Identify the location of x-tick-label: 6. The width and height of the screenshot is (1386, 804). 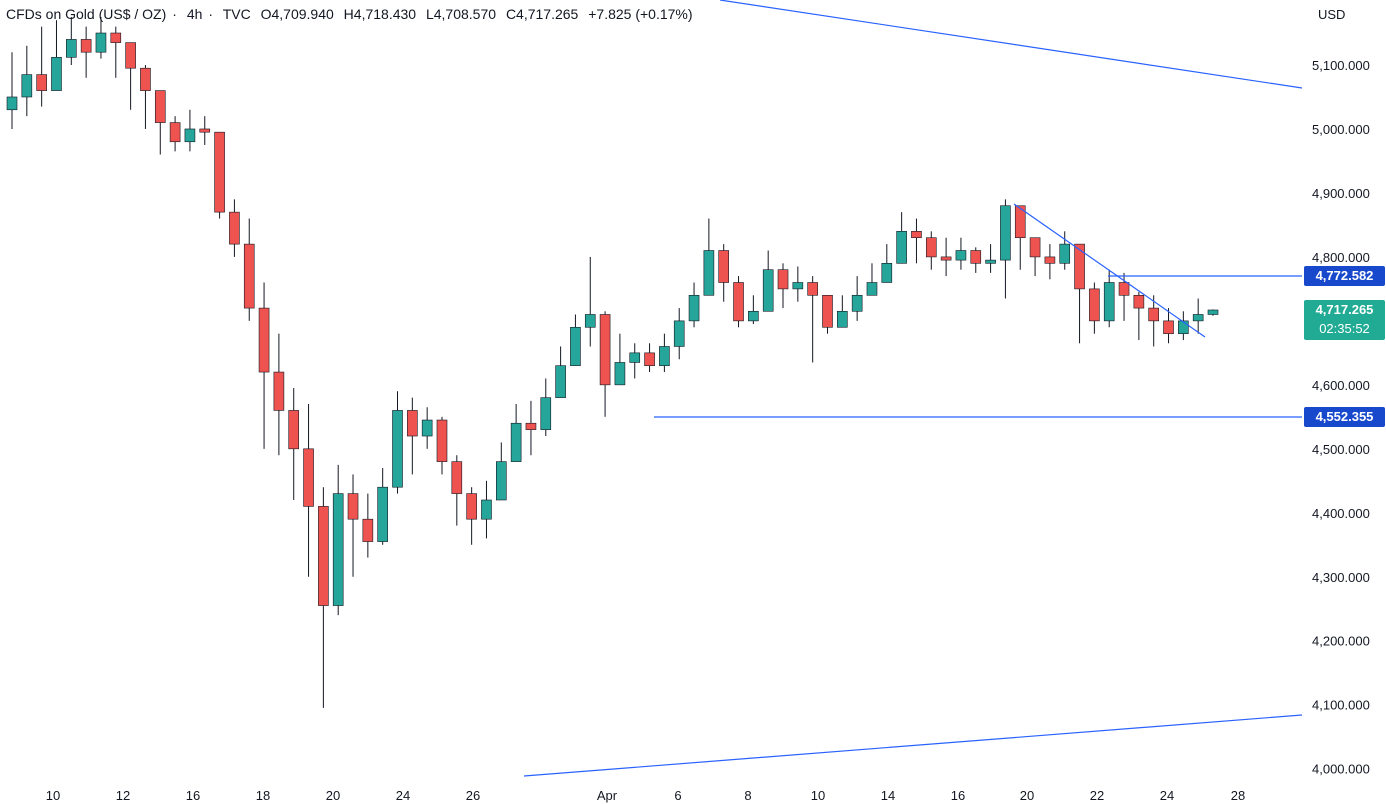
(677, 795).